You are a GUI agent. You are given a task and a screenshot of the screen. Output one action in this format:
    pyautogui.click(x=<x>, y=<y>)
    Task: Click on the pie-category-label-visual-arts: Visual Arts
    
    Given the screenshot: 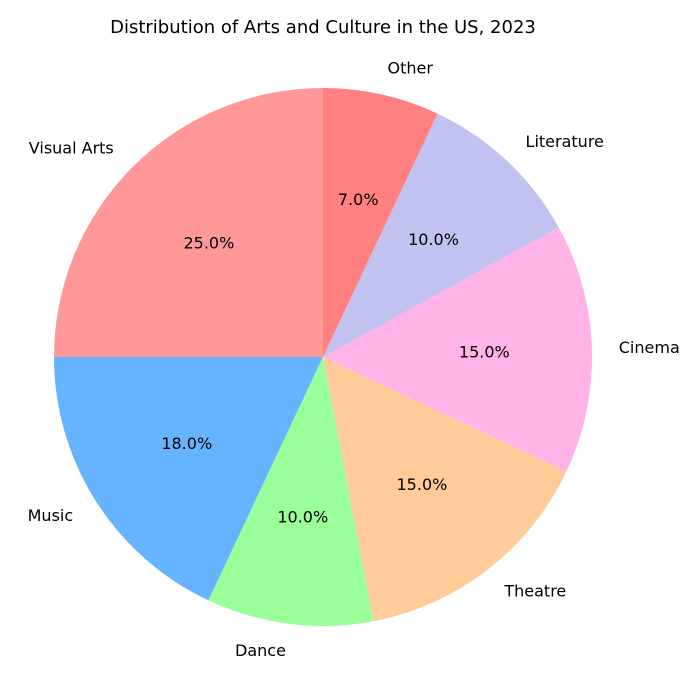 What is the action you would take?
    pyautogui.click(x=71, y=147)
    